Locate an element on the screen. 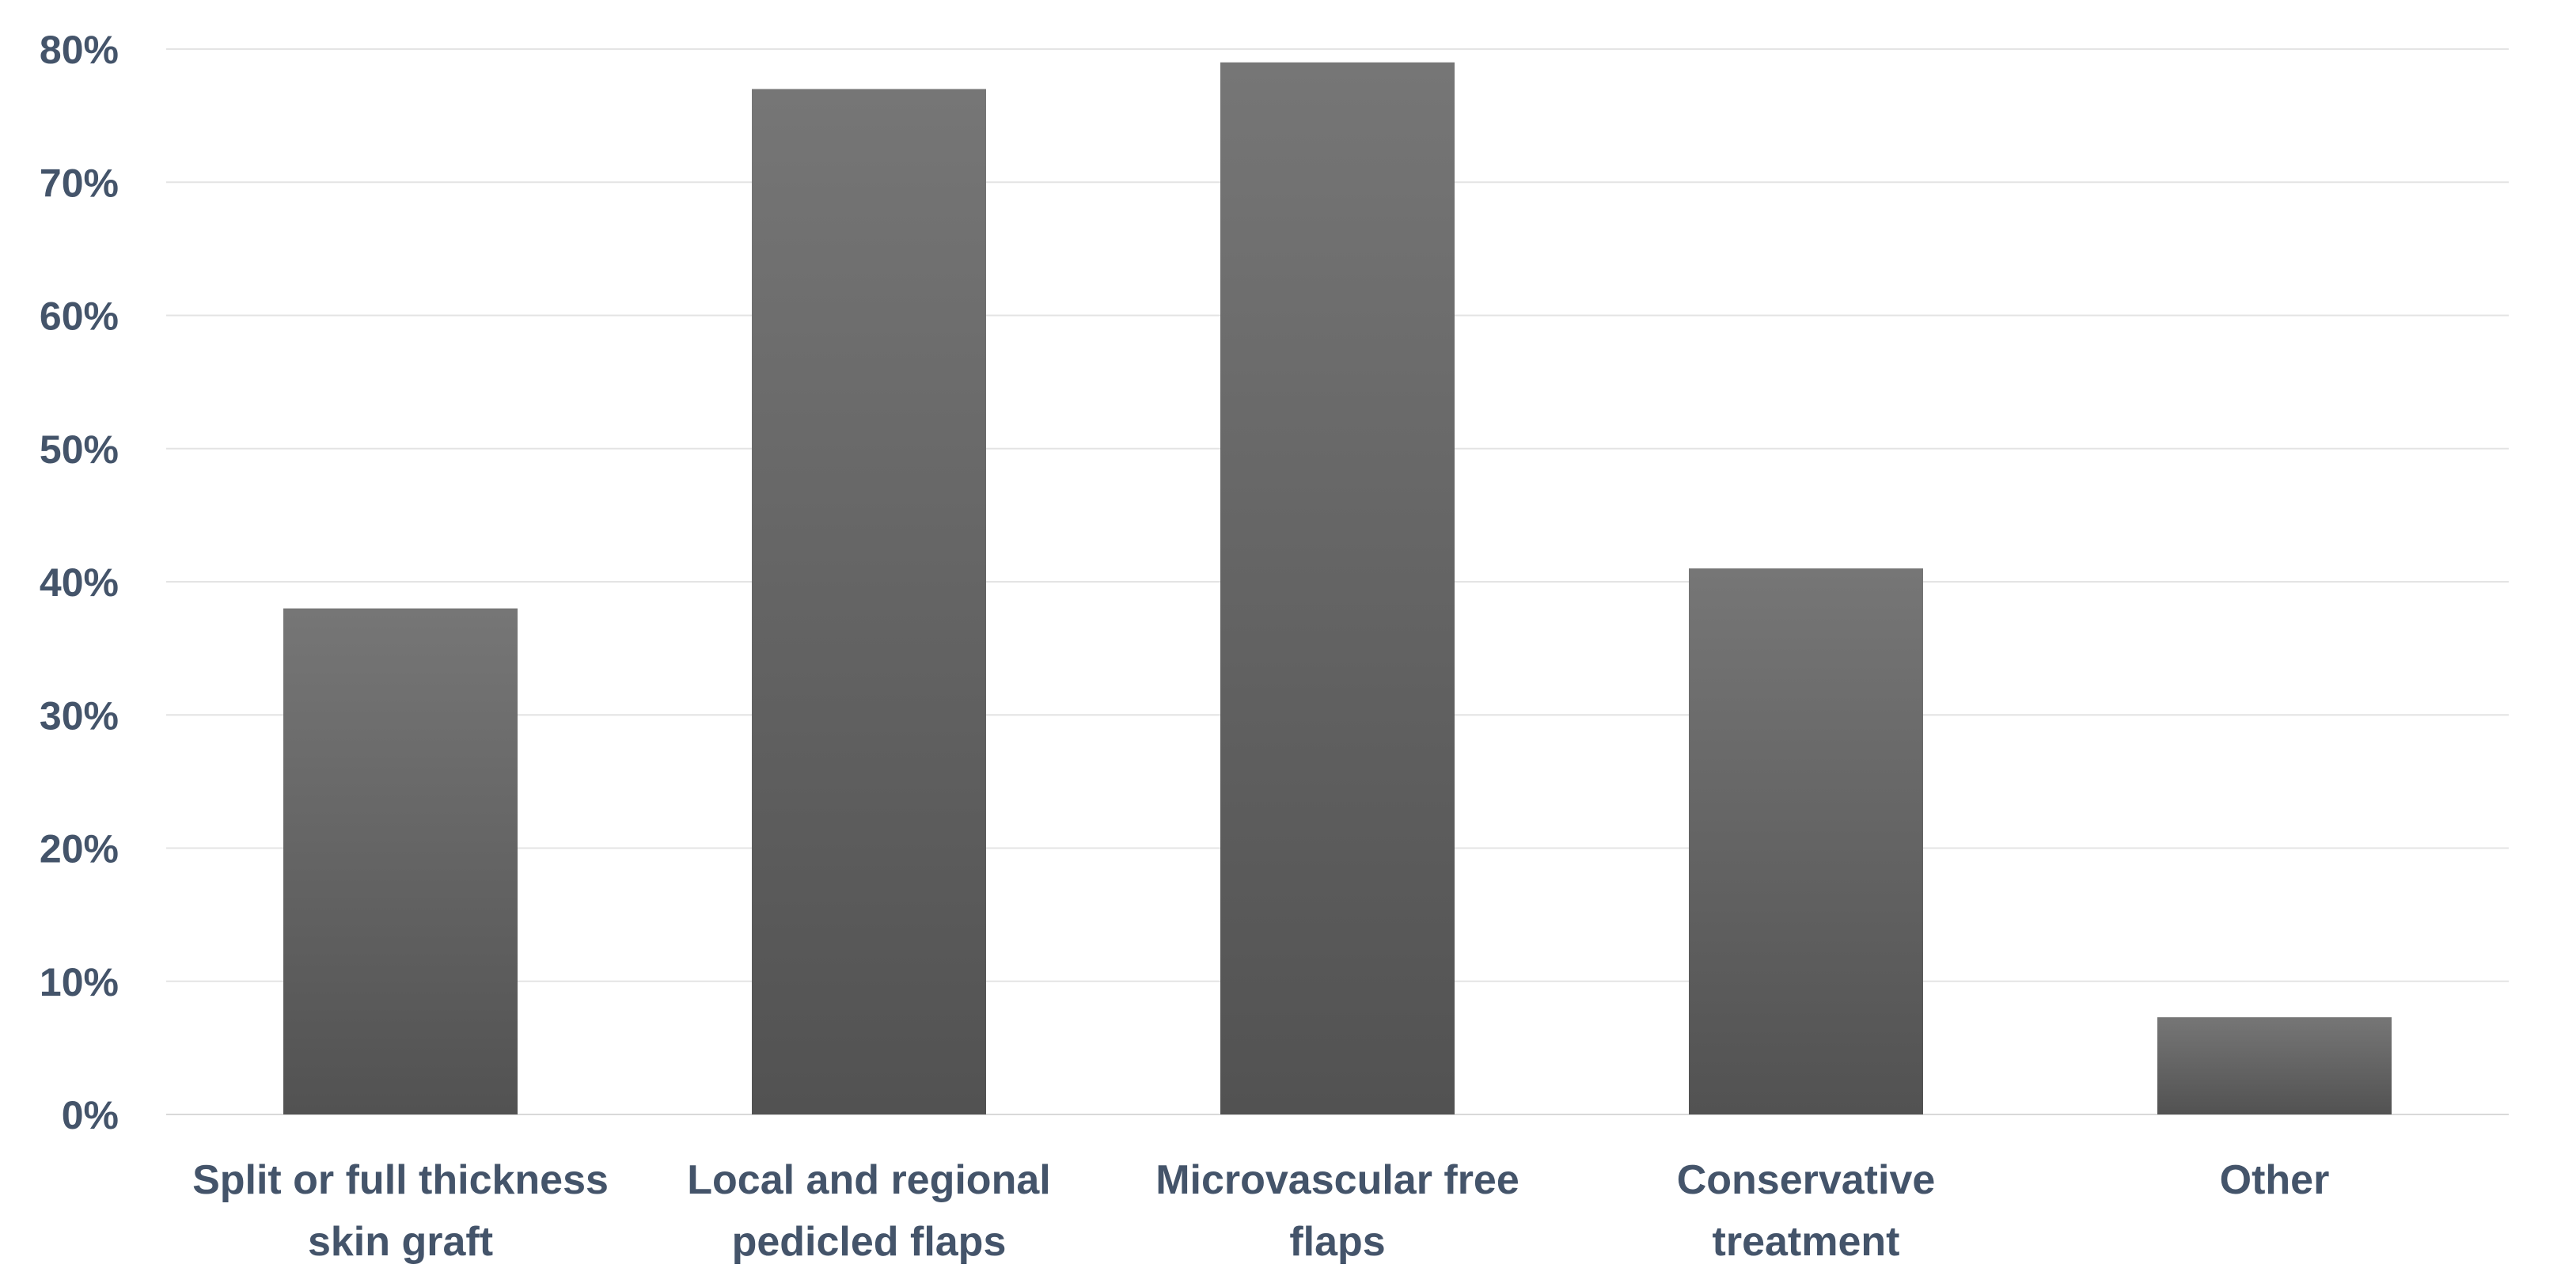 This screenshot has width=2576, height=1287. x-tick-label: treatment is located at coordinates (1806, 1242).